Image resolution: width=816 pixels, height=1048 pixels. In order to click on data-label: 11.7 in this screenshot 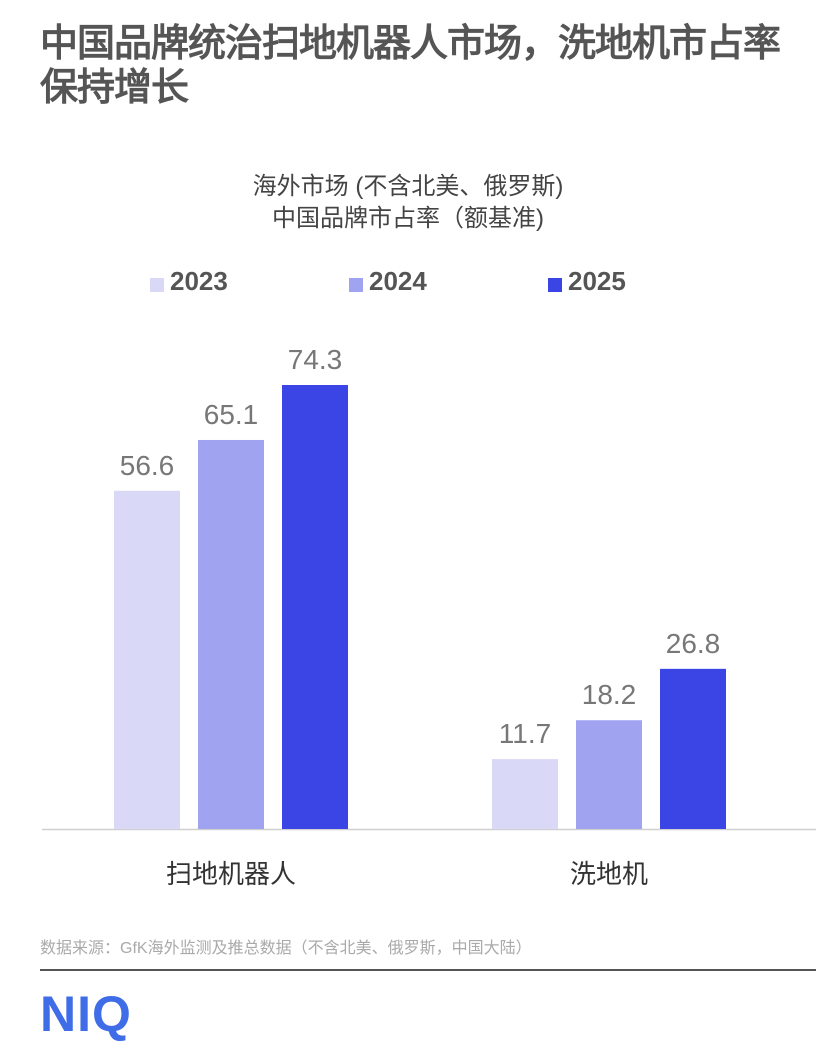, I will do `click(525, 733)`.